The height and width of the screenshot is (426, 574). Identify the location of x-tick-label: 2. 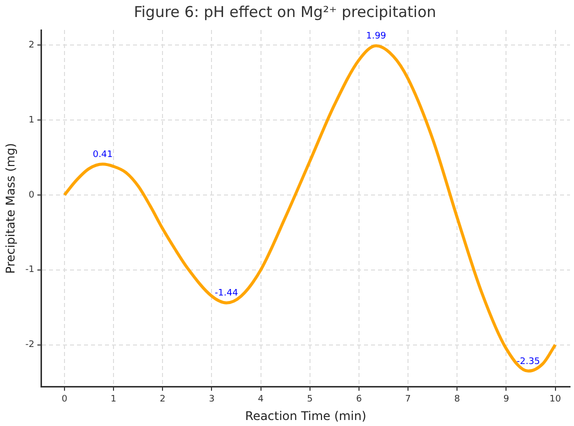
(163, 399).